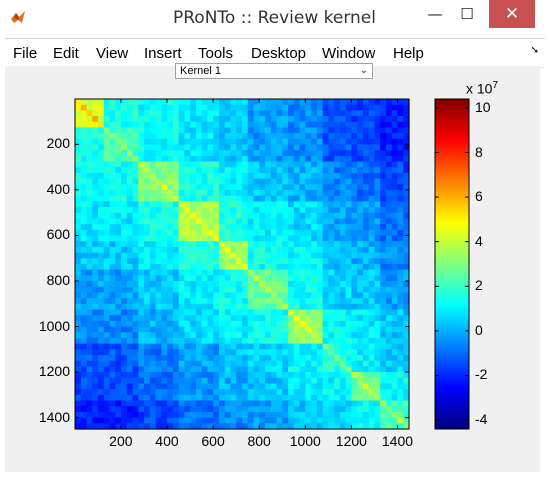 The height and width of the screenshot is (480, 549). I want to click on menu-window: Window, so click(349, 53).